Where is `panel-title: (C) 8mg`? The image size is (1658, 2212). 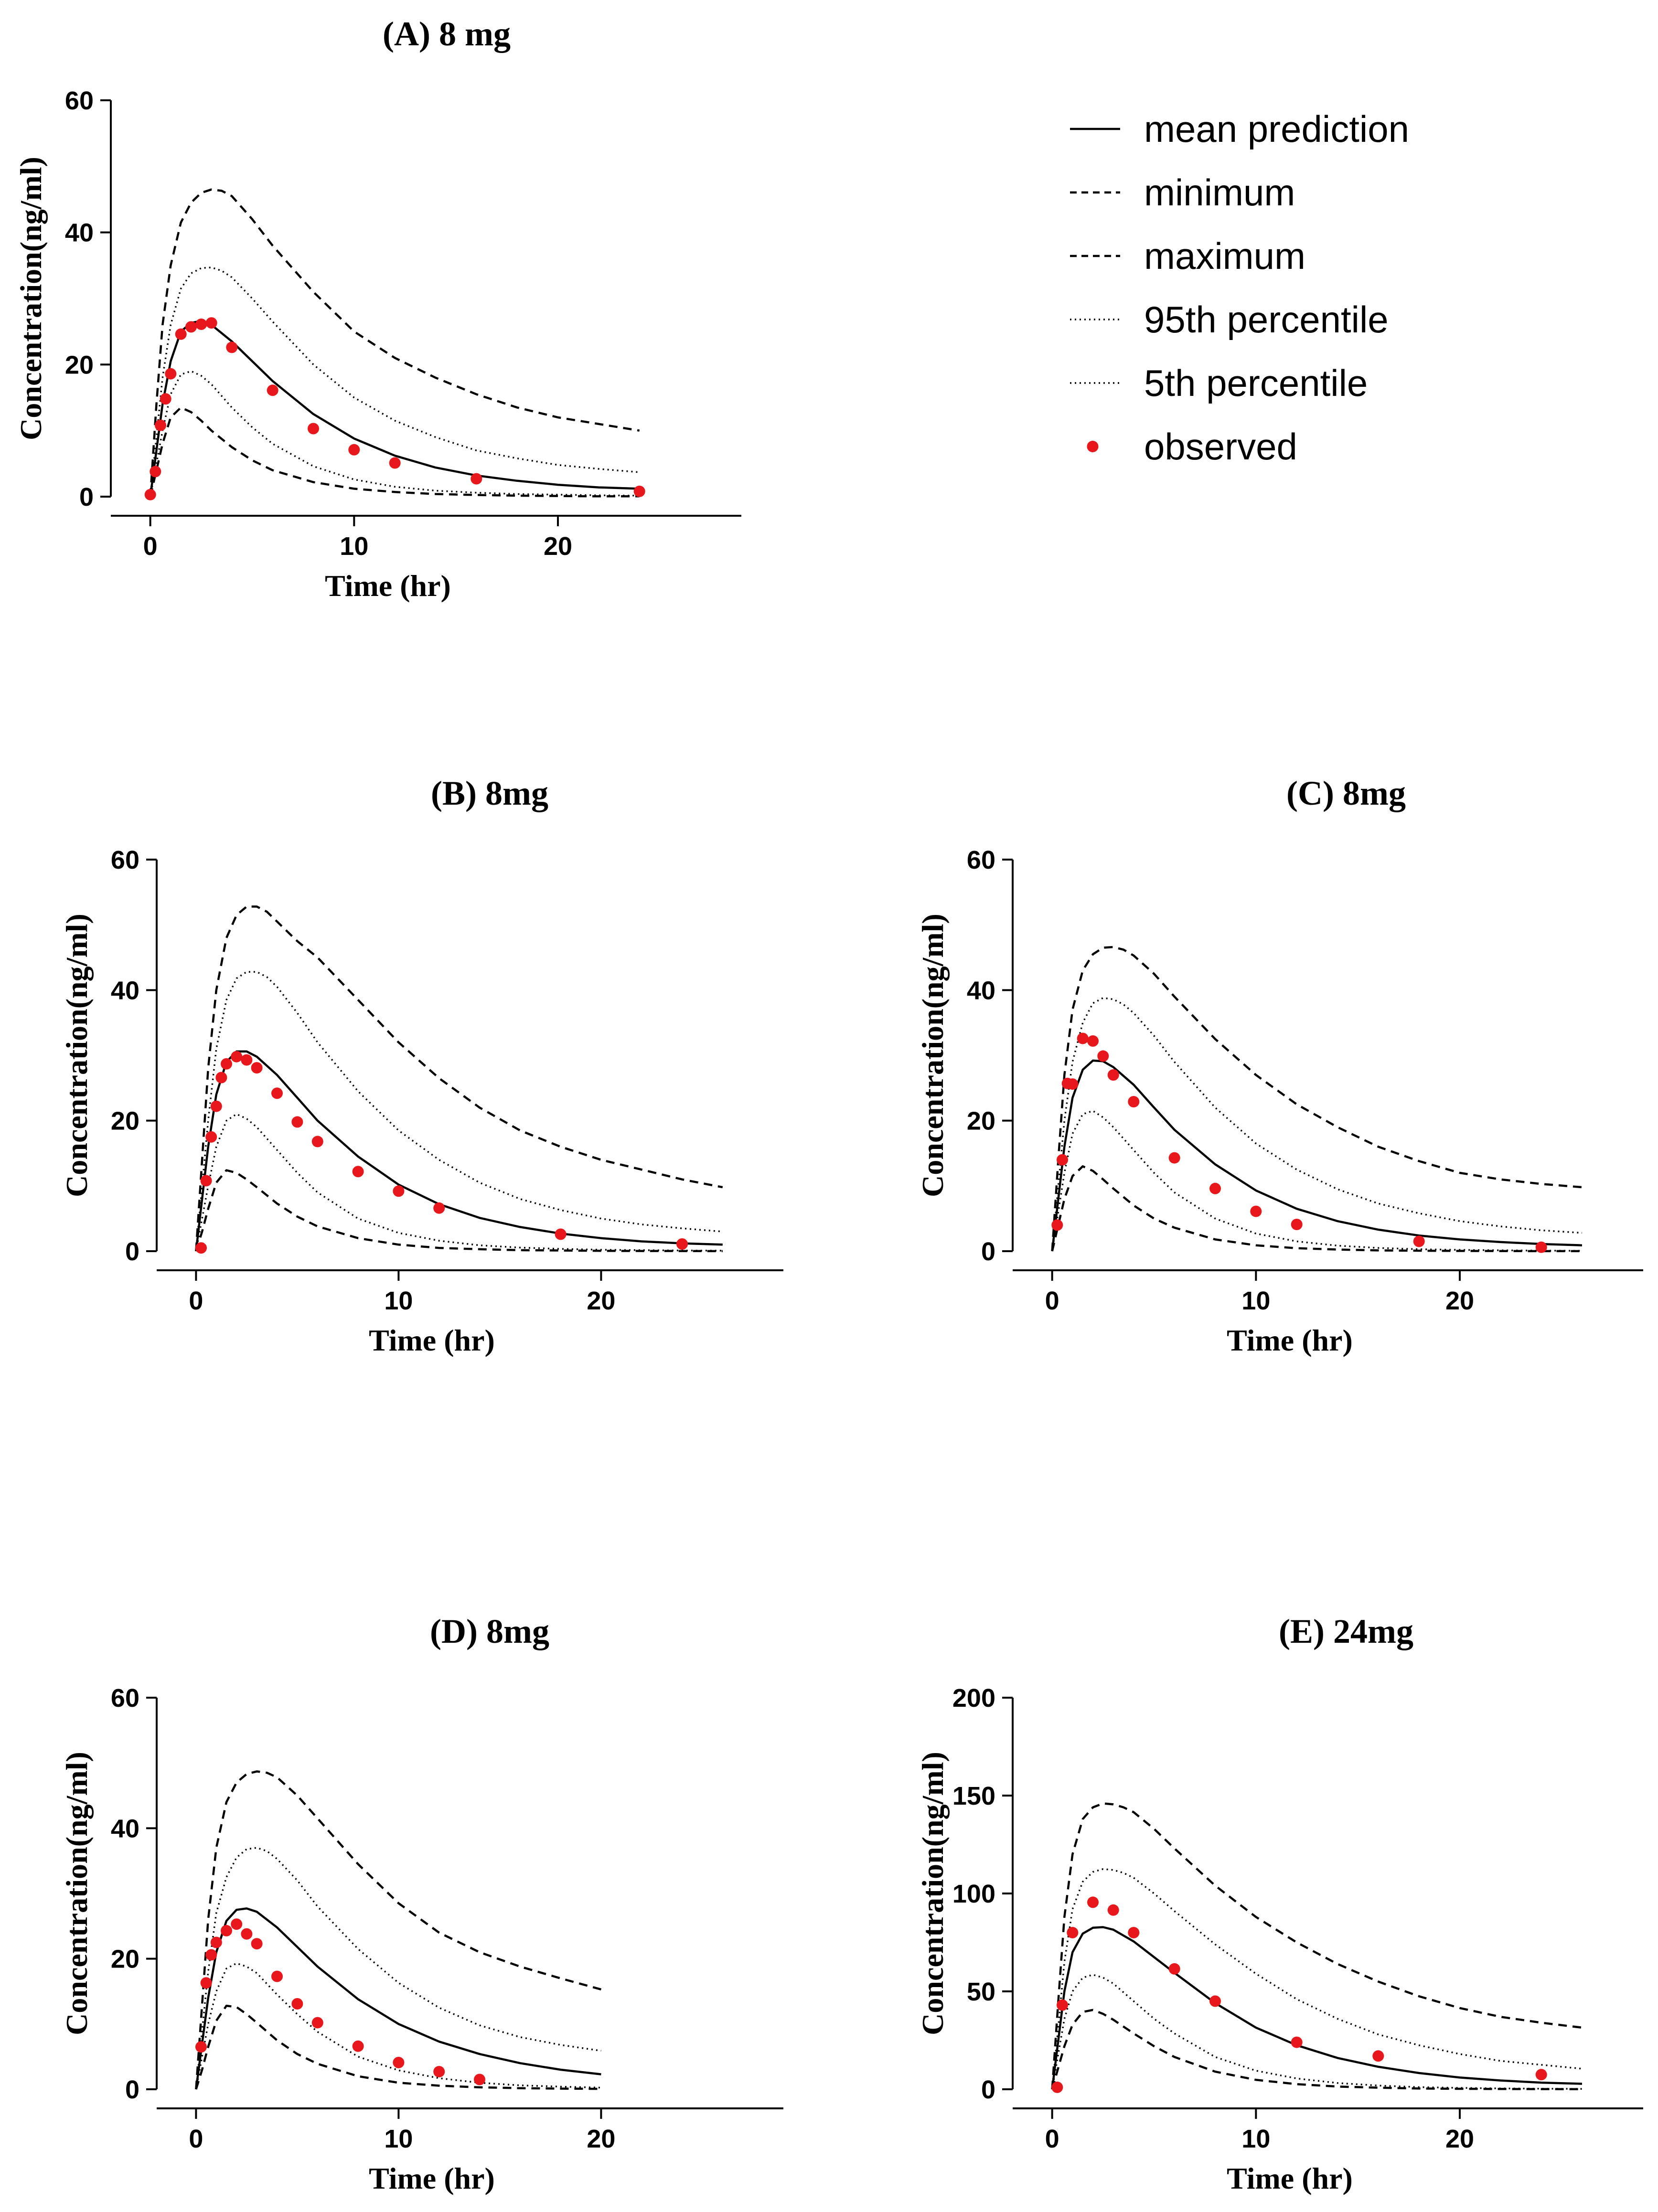
panel-title: (C) 8mg is located at coordinates (1346, 793).